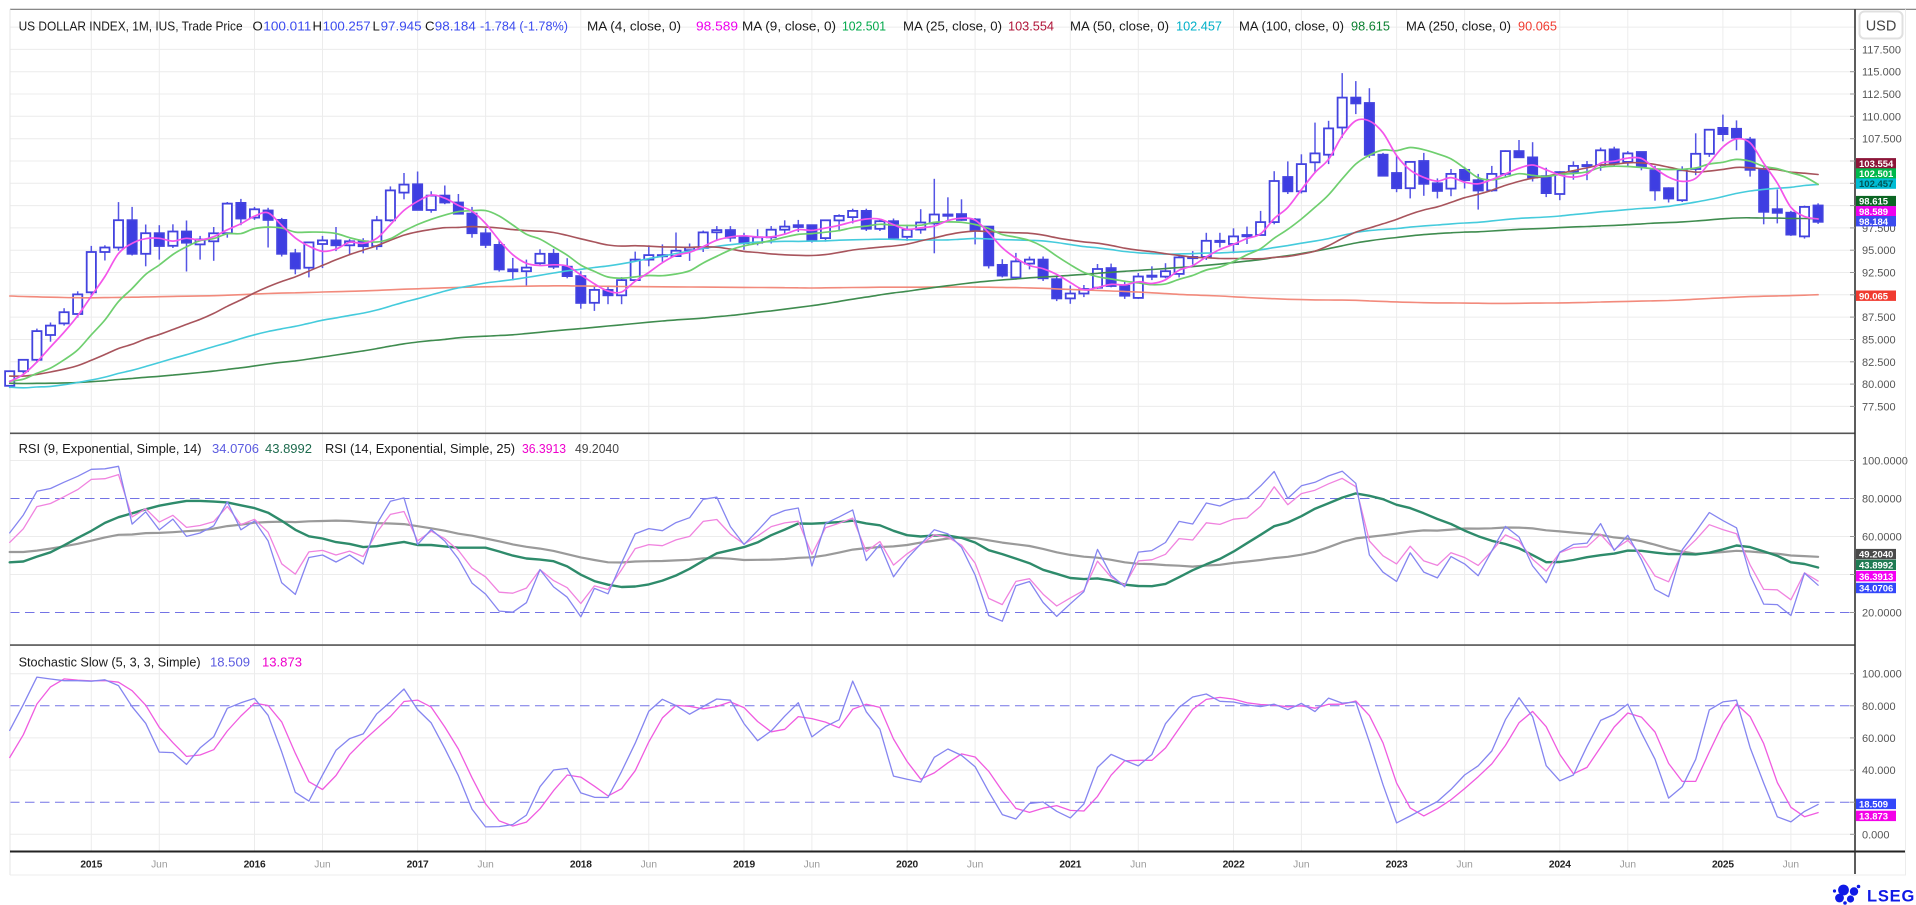  Describe the element at coordinates (744, 865) in the screenshot. I see `svg-text: 2019` at that location.